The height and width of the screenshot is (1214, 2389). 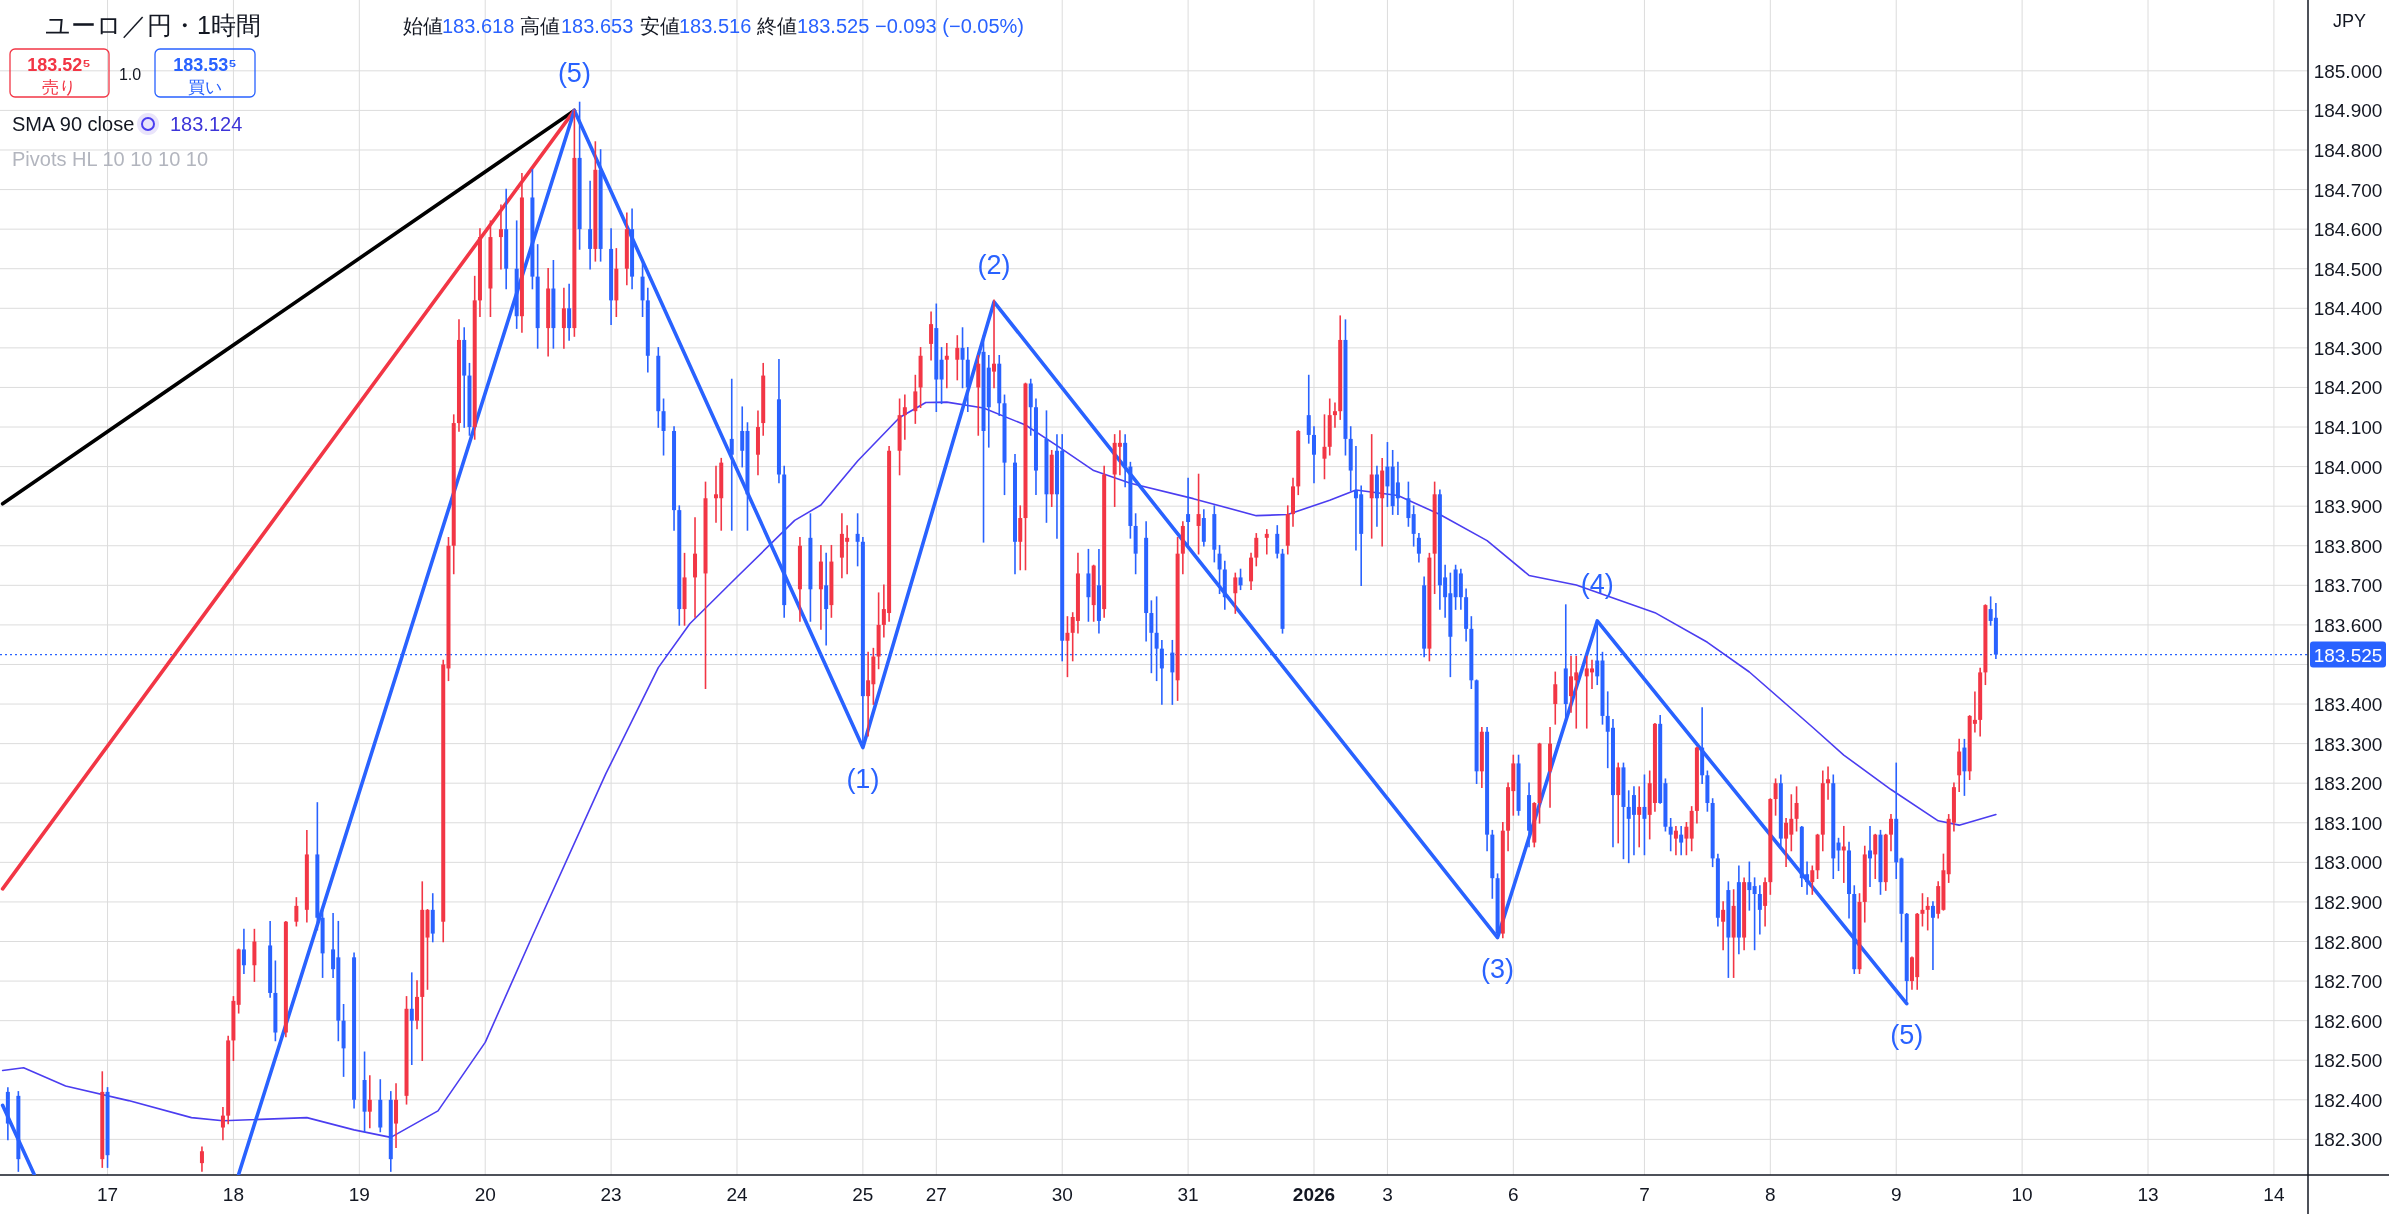 I want to click on note: 183.525, so click(x=833, y=26).